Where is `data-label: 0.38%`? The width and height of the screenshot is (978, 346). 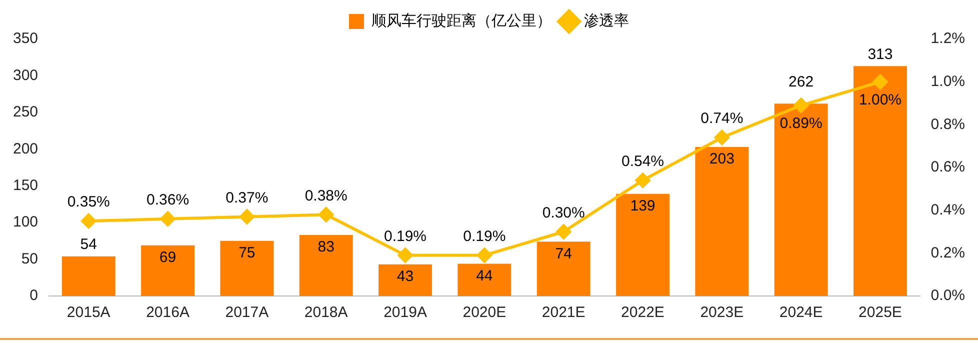 data-label: 0.38% is located at coordinates (326, 195).